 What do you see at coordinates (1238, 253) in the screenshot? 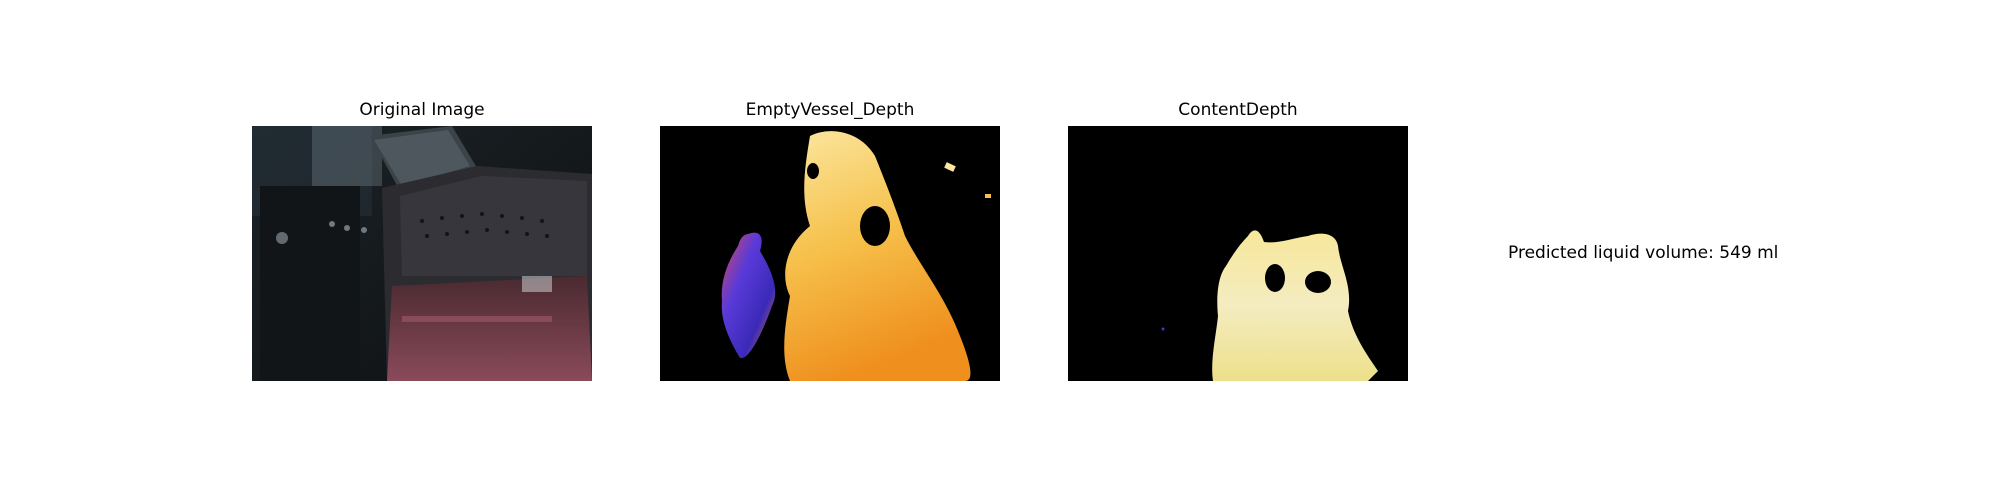
I see `content-depth-map` at bounding box center [1238, 253].